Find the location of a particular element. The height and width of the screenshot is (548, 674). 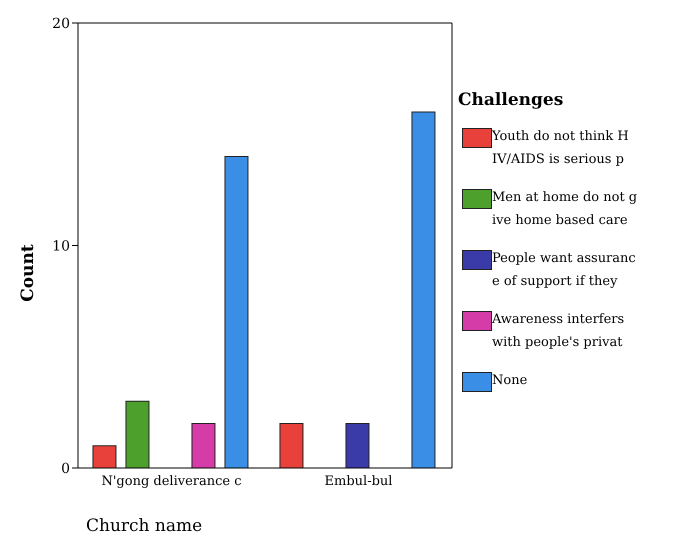

legend-label: None is located at coordinates (510, 381).